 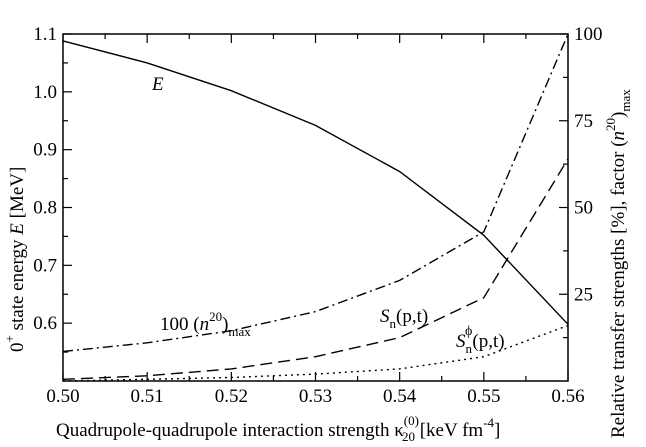 I want to click on y-right-tick-label: 75, so click(x=583, y=121).